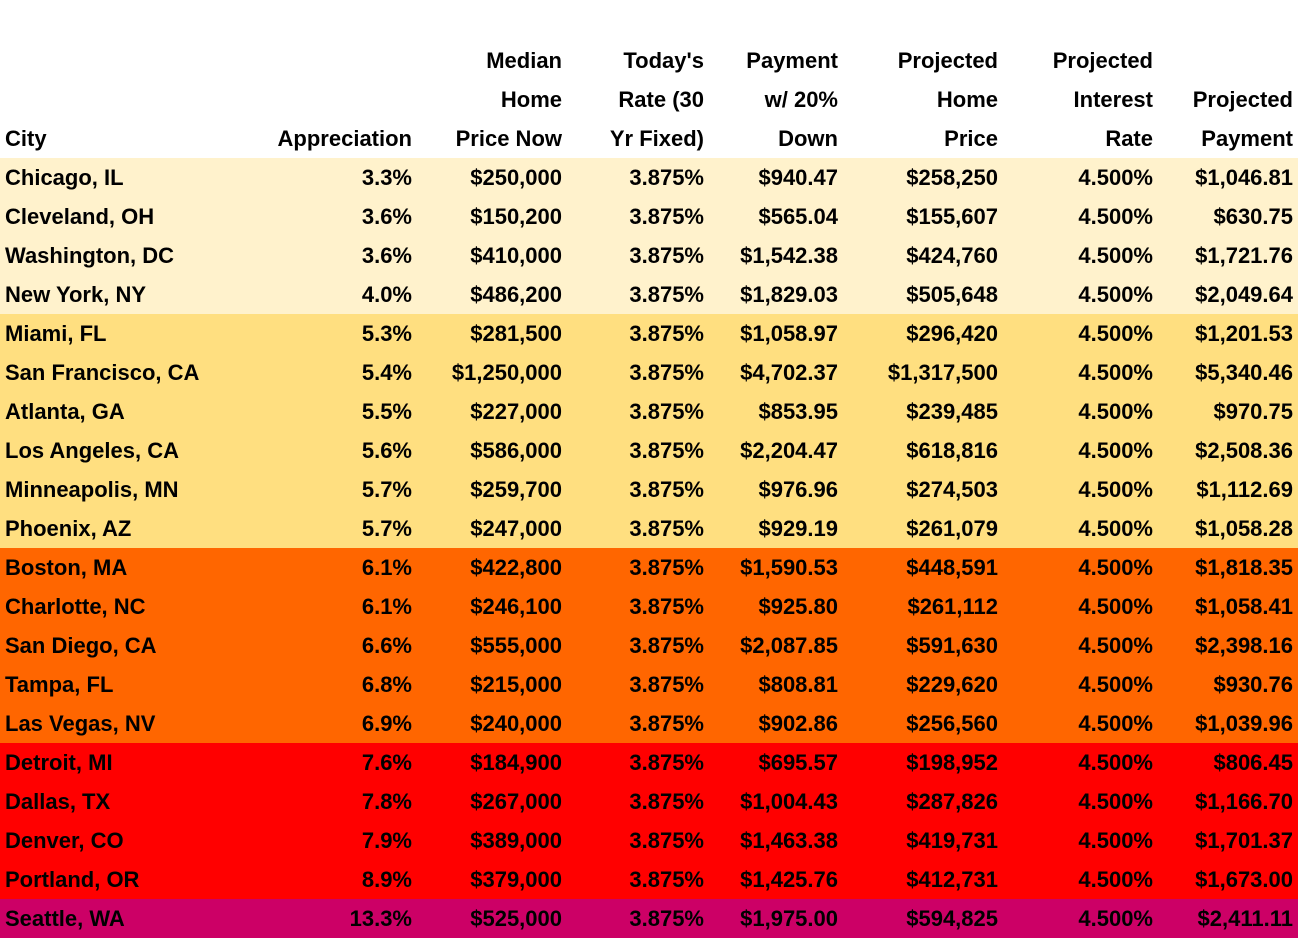 Image resolution: width=1299 pixels, height=938 pixels. What do you see at coordinates (386, 255) in the screenshot?
I see `cell-appreciation: 3.6%` at bounding box center [386, 255].